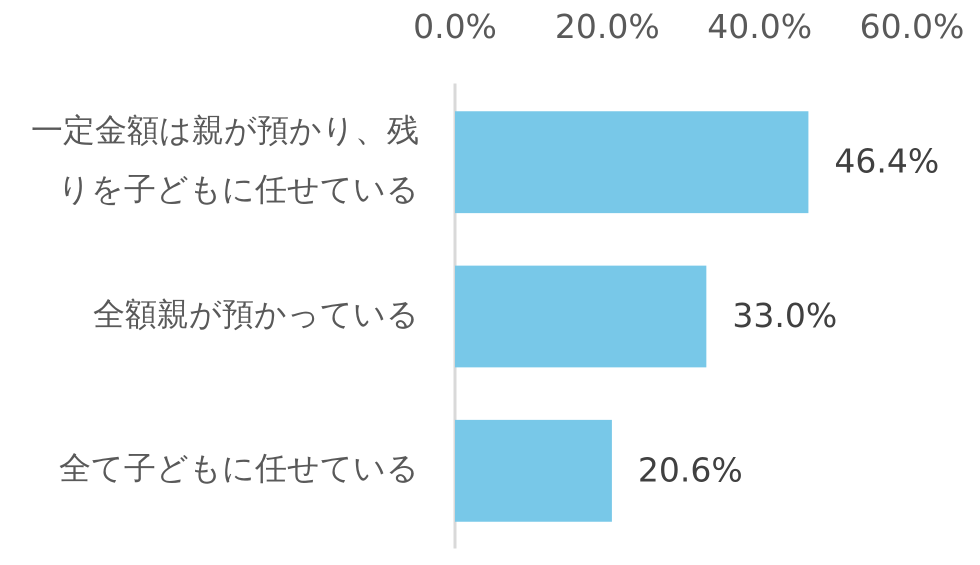 This screenshot has height=565, width=980. I want to click on y-tick-label: 全て子どもに任せている, so click(239, 468).